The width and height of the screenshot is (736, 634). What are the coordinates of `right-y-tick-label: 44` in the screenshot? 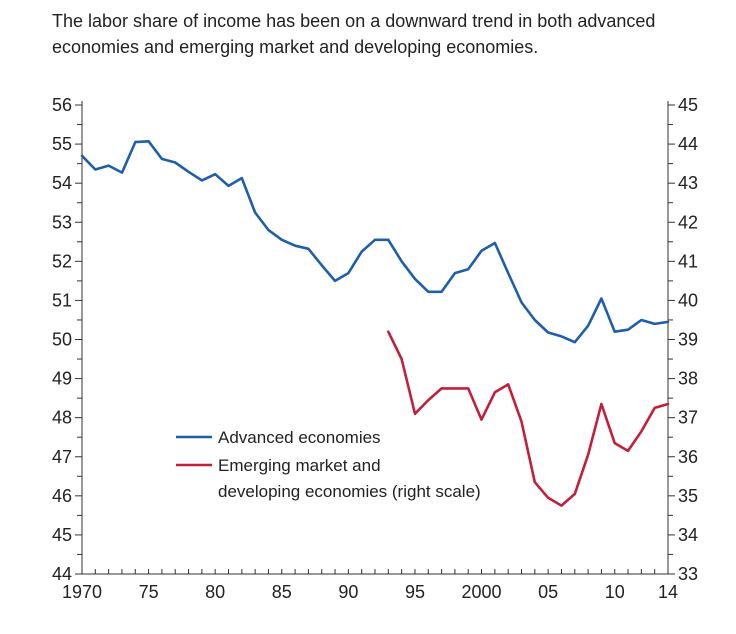 It's located at (688, 144).